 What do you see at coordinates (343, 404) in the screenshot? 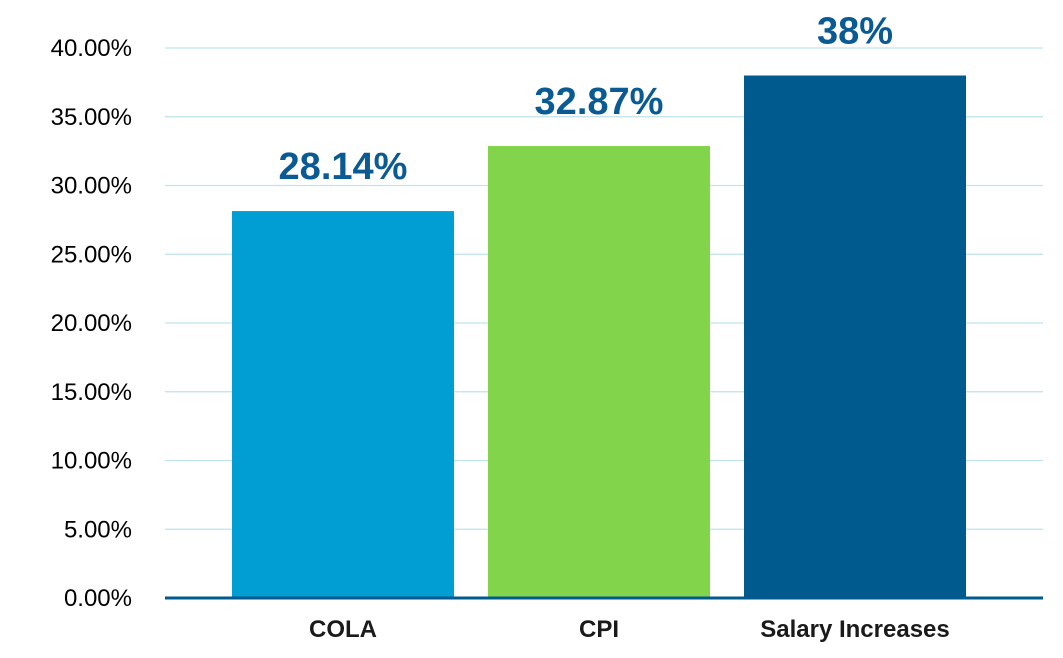
I see `bar-cola` at bounding box center [343, 404].